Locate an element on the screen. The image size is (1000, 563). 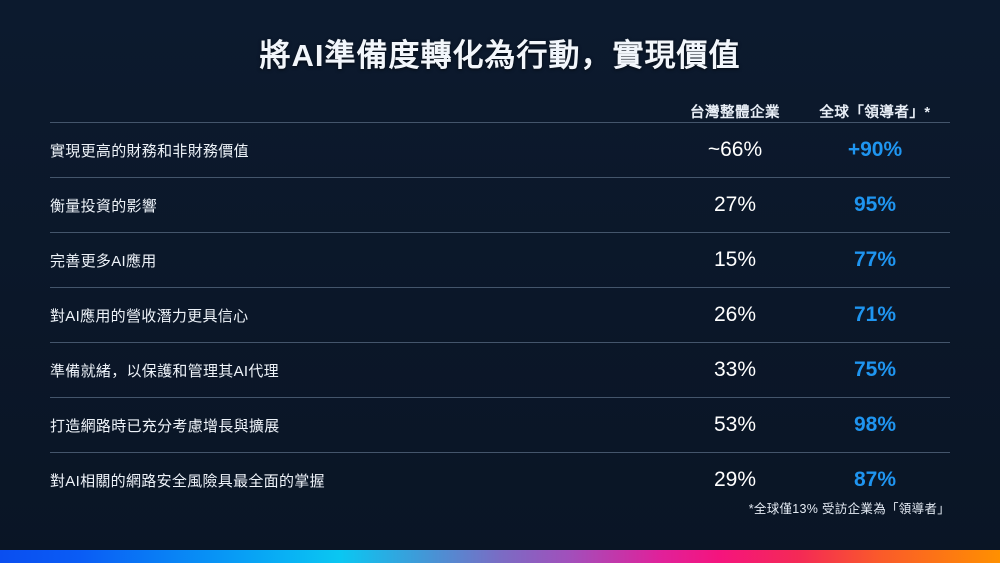
row-label: 衡量投資的影響 is located at coordinates (104, 206).